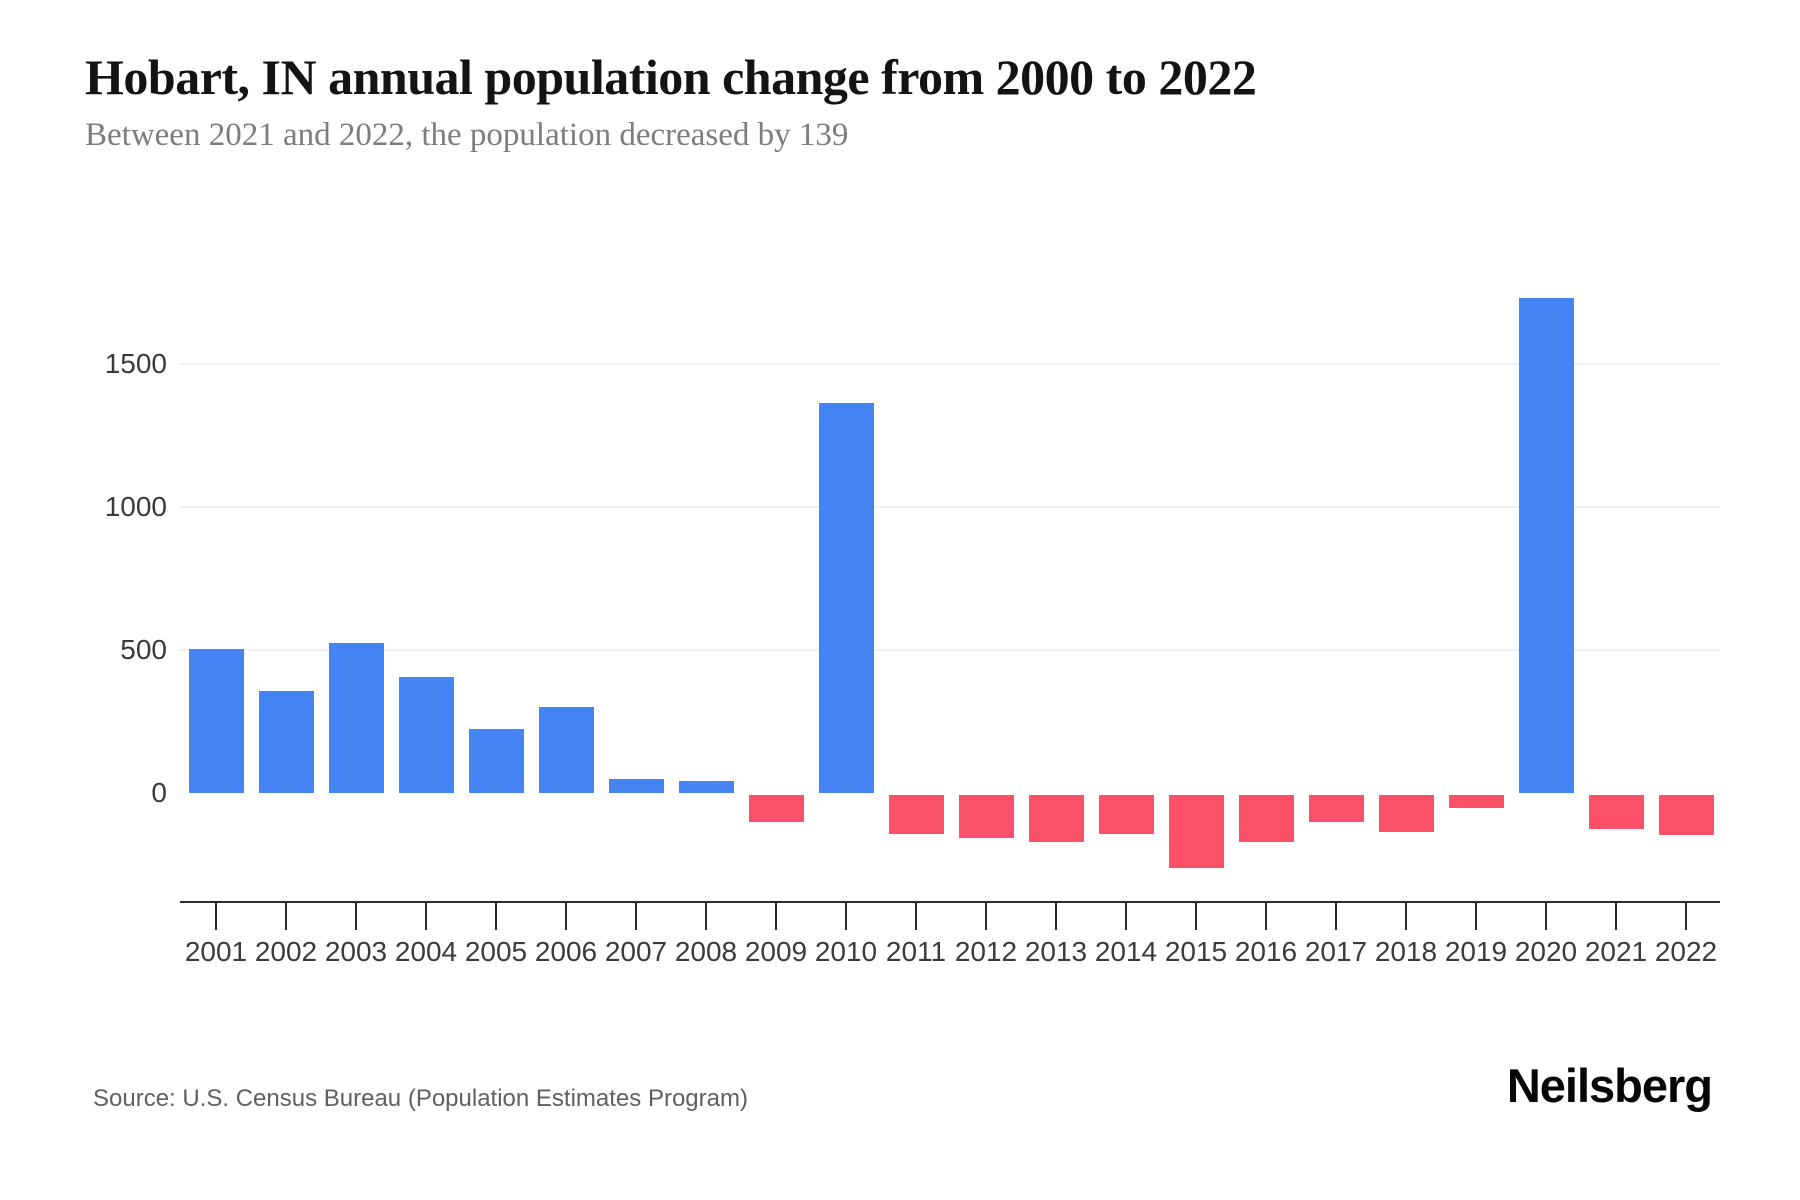  What do you see at coordinates (566, 915) in the screenshot?
I see `x-tick-2006` at bounding box center [566, 915].